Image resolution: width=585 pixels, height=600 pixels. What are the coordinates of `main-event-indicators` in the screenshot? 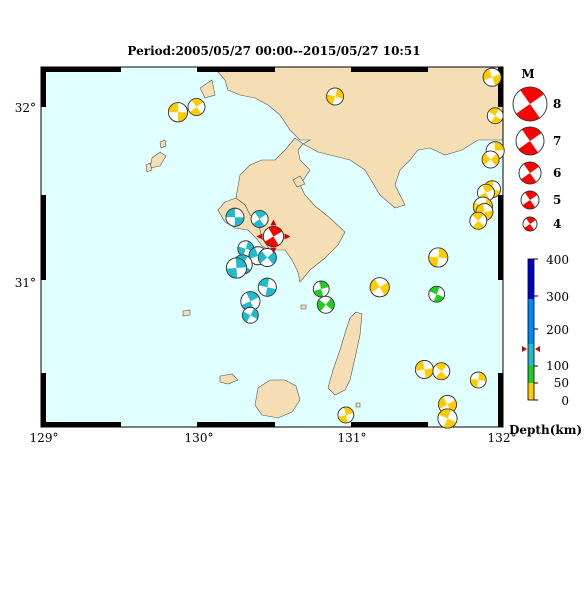 It's located at (273, 236).